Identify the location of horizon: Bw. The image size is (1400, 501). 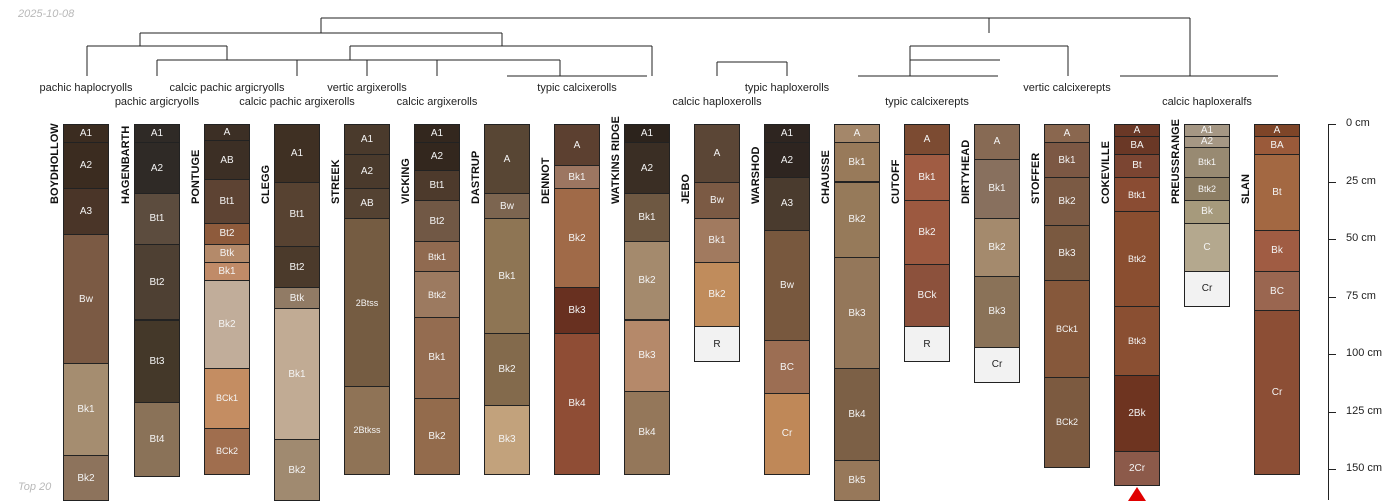
(787, 285).